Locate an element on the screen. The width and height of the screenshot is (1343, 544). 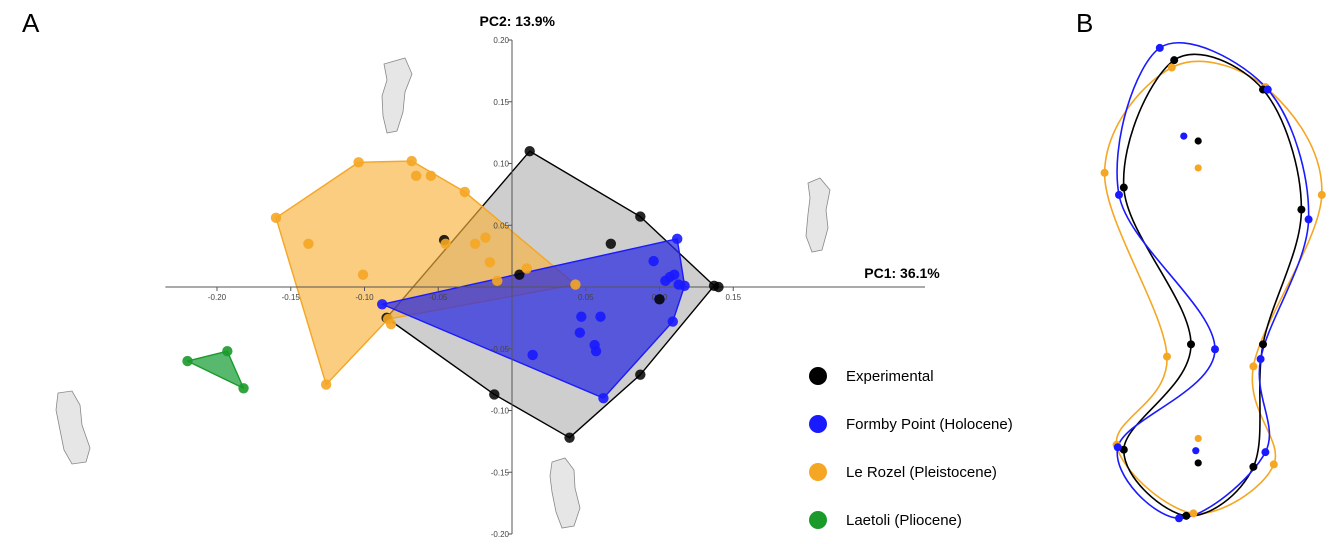
y-tick-label: -0.15 is located at coordinates (500, 472).